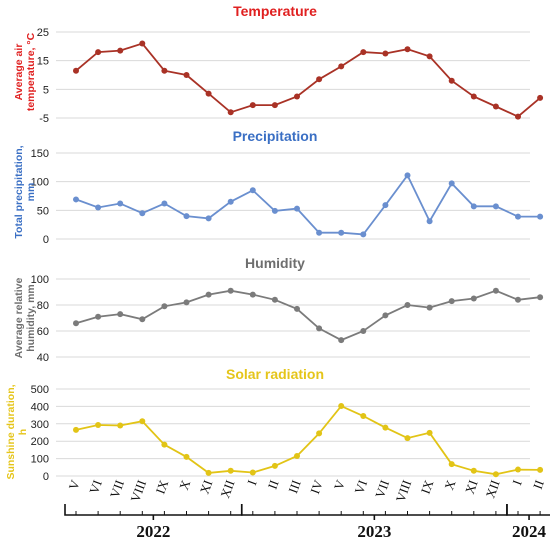 The image size is (550, 543). I want to click on series-line, so click(308, 80).